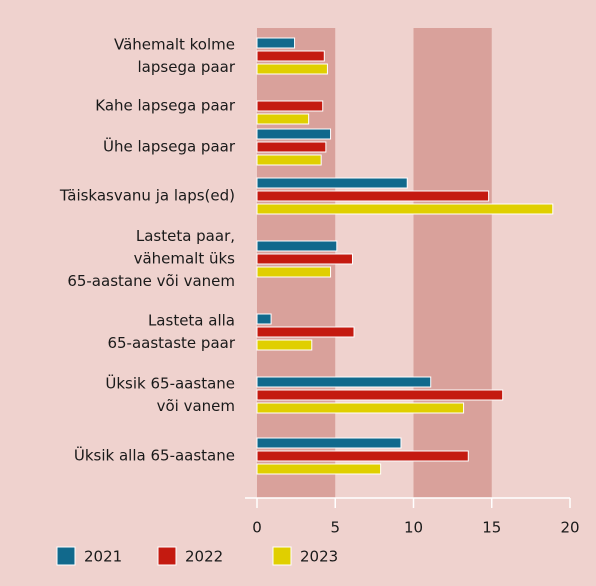 Image resolution: width=596 pixels, height=586 pixels. Describe the element at coordinates (165, 106) in the screenshot. I see `category-label: Kahe lapsega paar` at that location.